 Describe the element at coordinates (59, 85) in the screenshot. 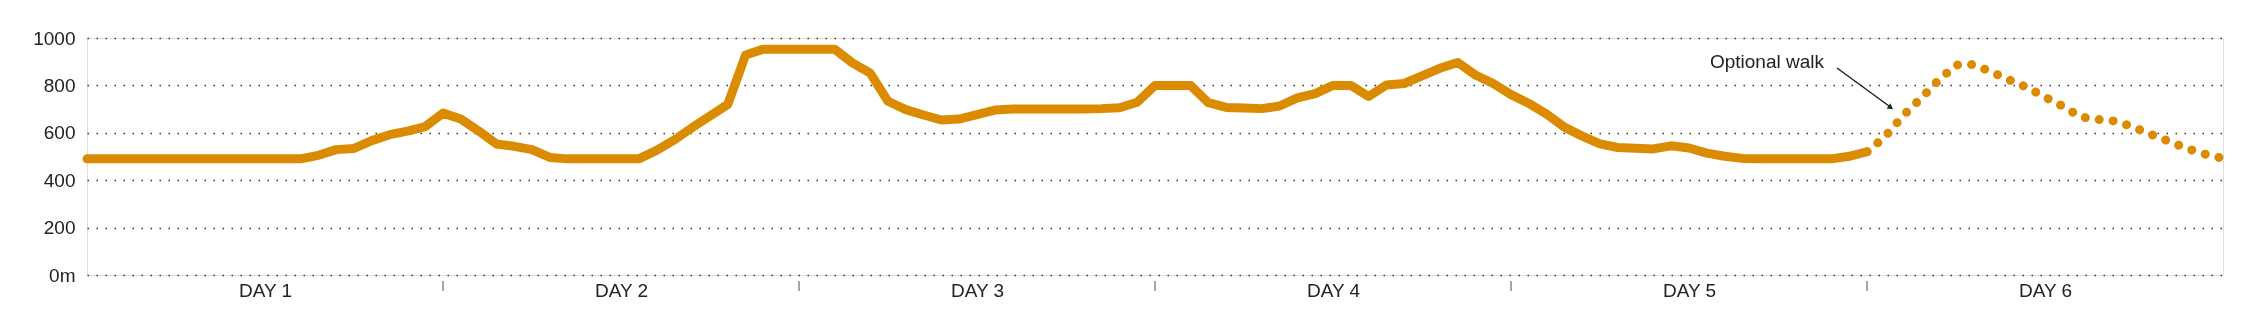

I see `y-tick-label: 800` at that location.